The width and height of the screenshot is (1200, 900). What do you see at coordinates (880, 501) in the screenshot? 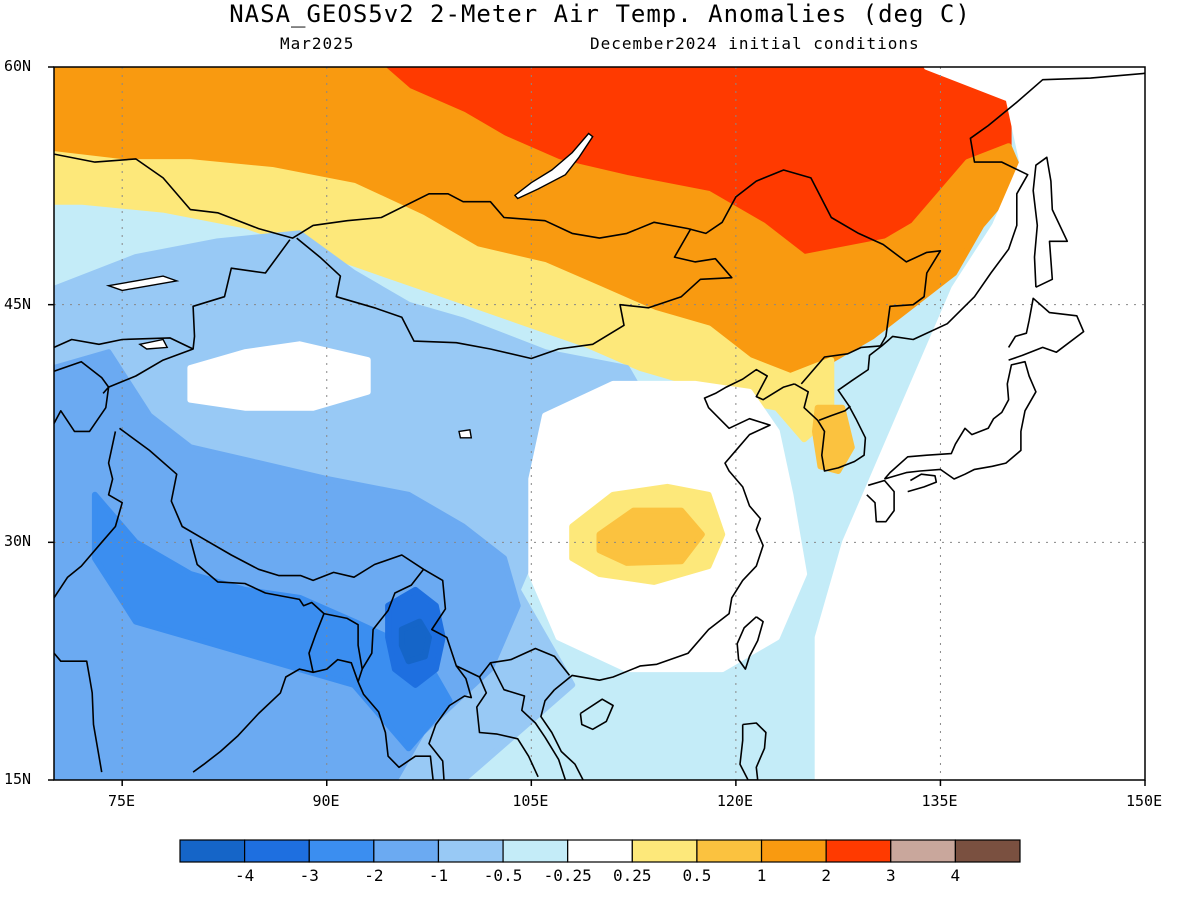
I see `coastline-kyushu` at bounding box center [880, 501].